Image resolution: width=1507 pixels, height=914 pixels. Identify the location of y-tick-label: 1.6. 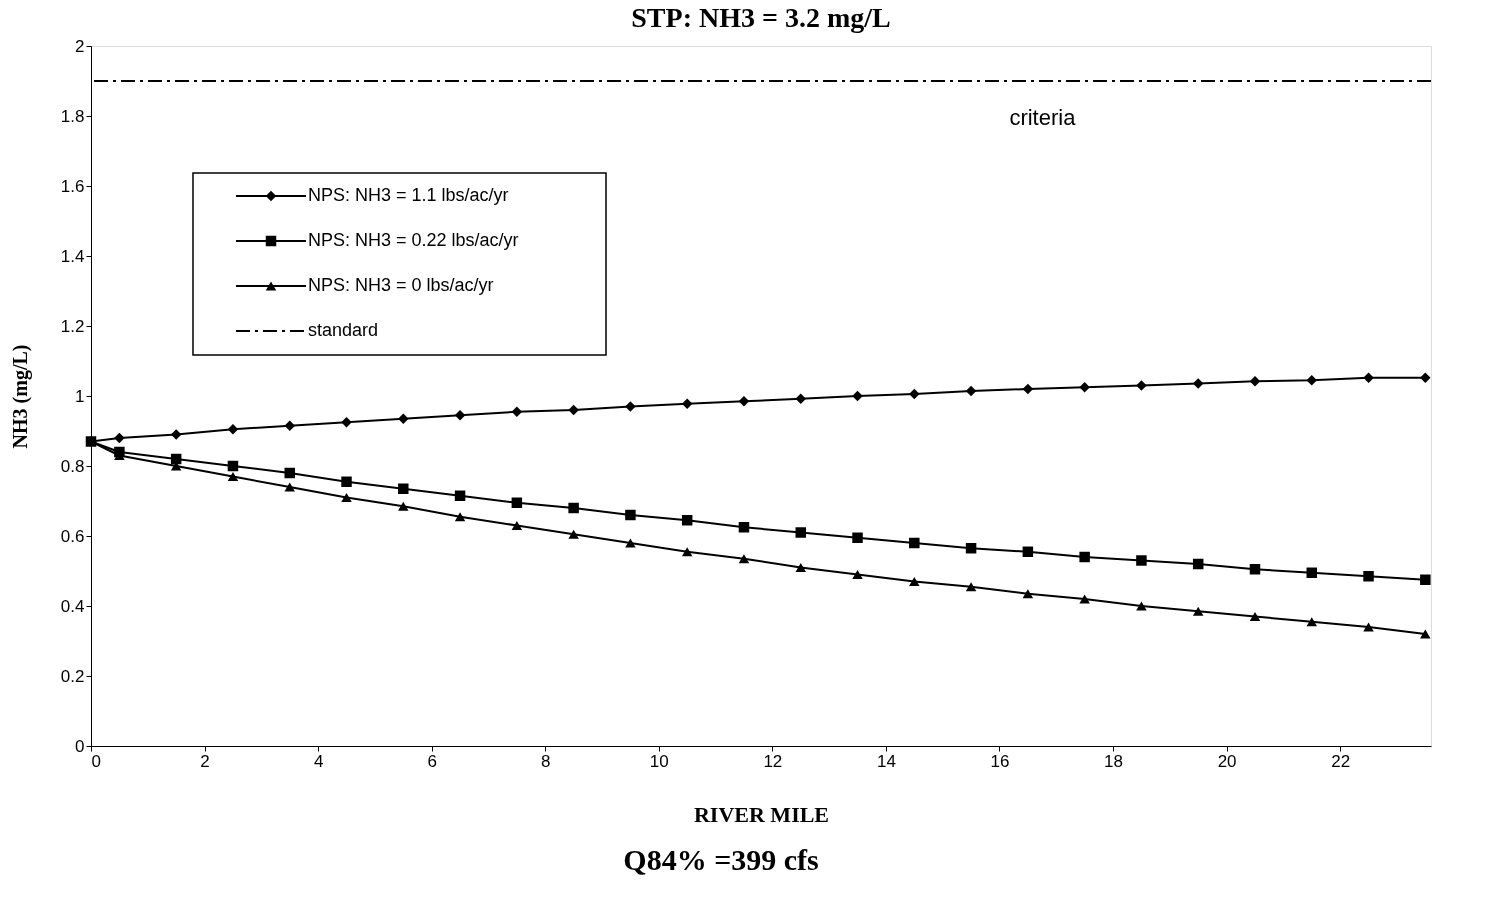
(72, 186).